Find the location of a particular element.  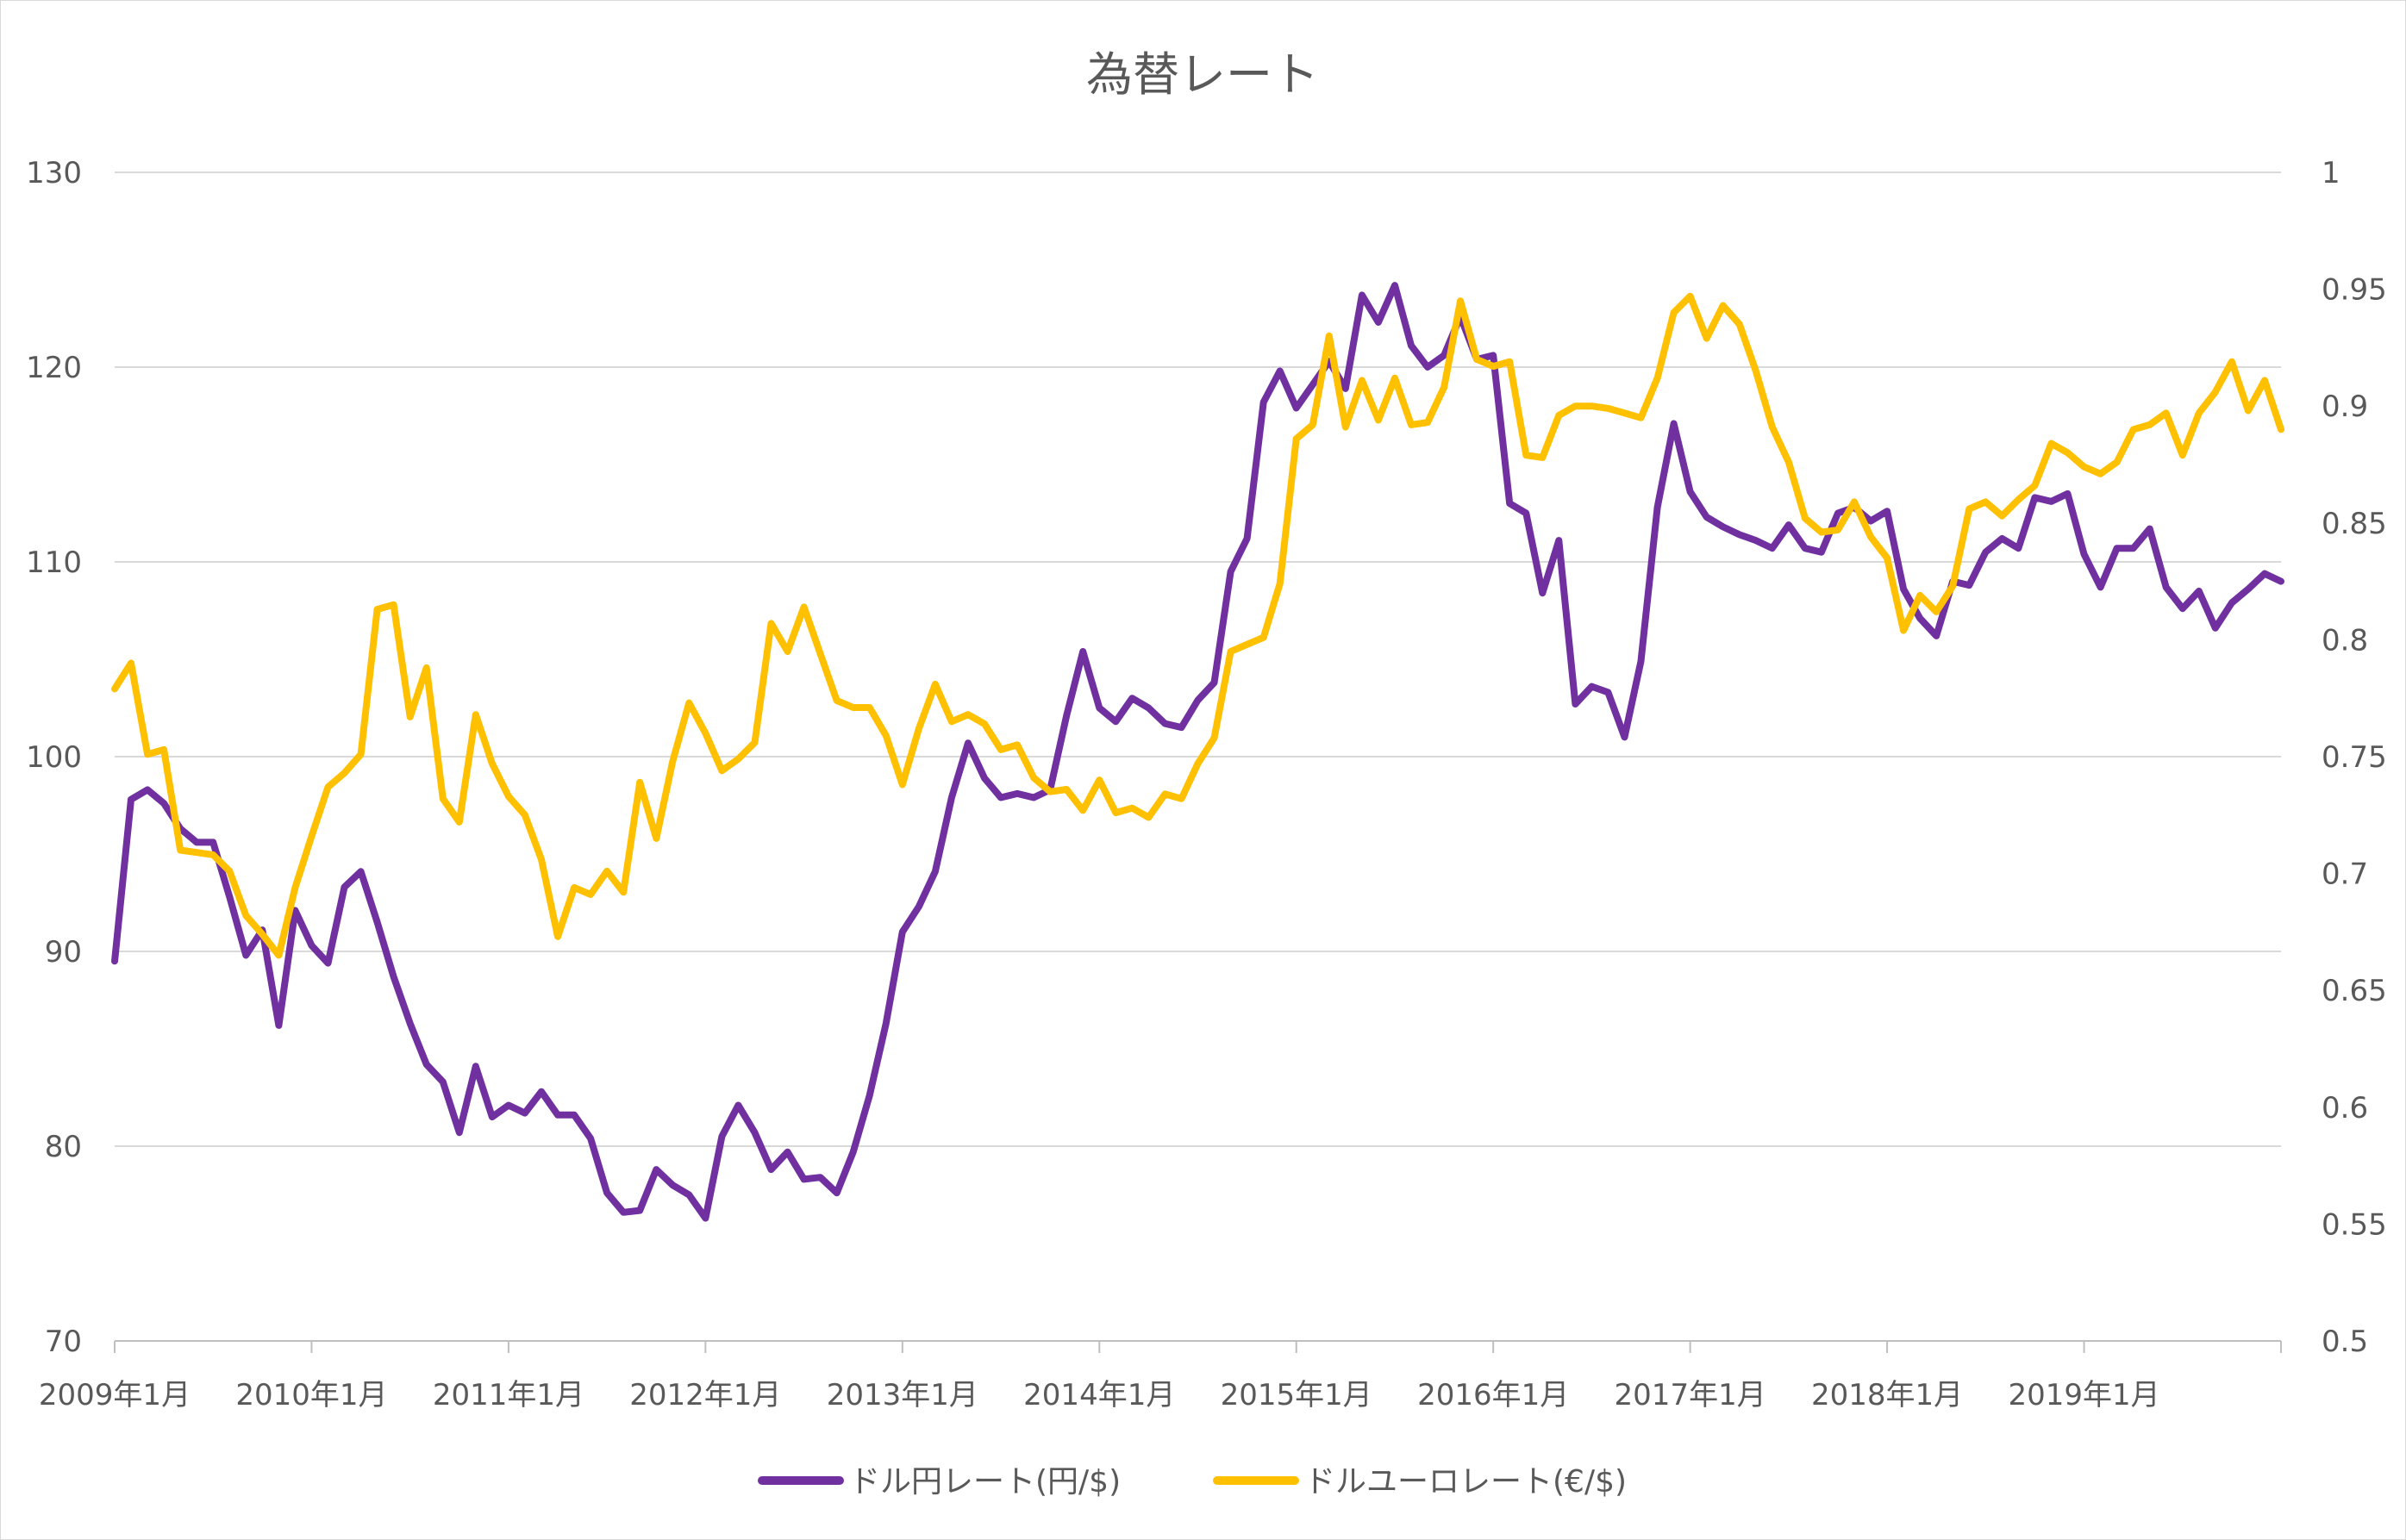

x-tick-label: 2009年1月 is located at coordinates (115, 1395).